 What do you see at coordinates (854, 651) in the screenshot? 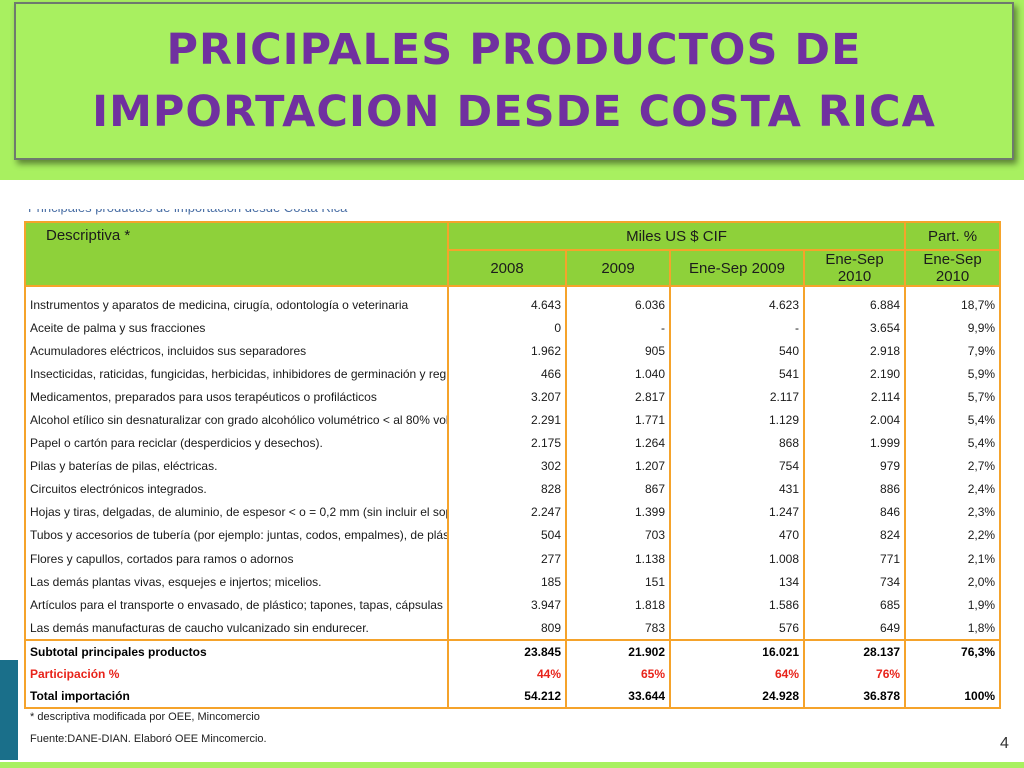
I see `subtotal-ene-sep-2010: 28.137` at bounding box center [854, 651].